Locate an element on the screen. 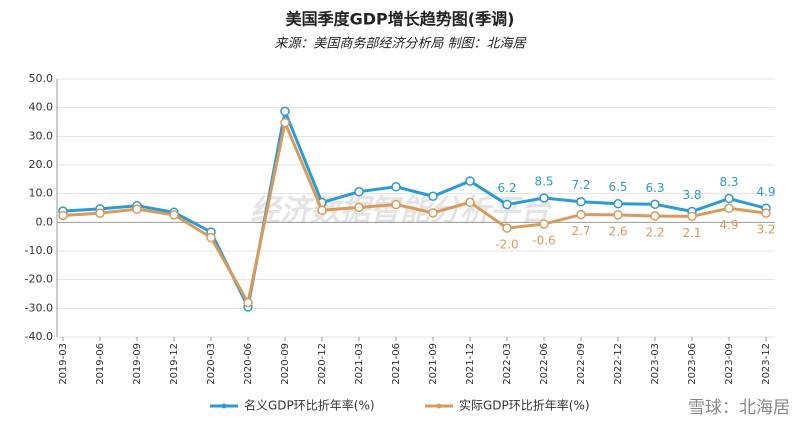  x-tick-label: 2021-03 is located at coordinates (359, 364).